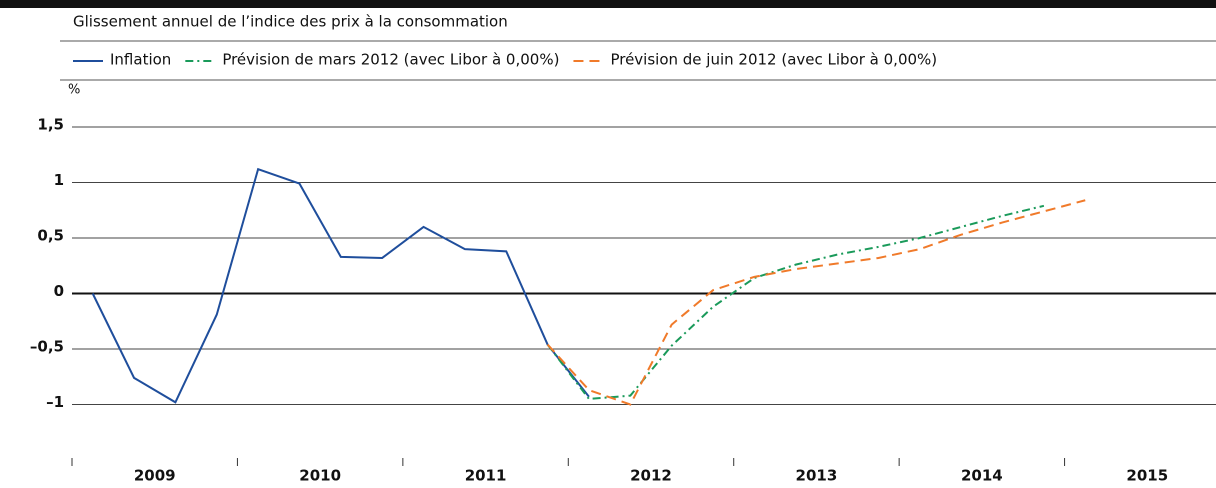 The image size is (1216, 488). What do you see at coordinates (59, 291) in the screenshot?
I see `y-tick-label: 0` at bounding box center [59, 291].